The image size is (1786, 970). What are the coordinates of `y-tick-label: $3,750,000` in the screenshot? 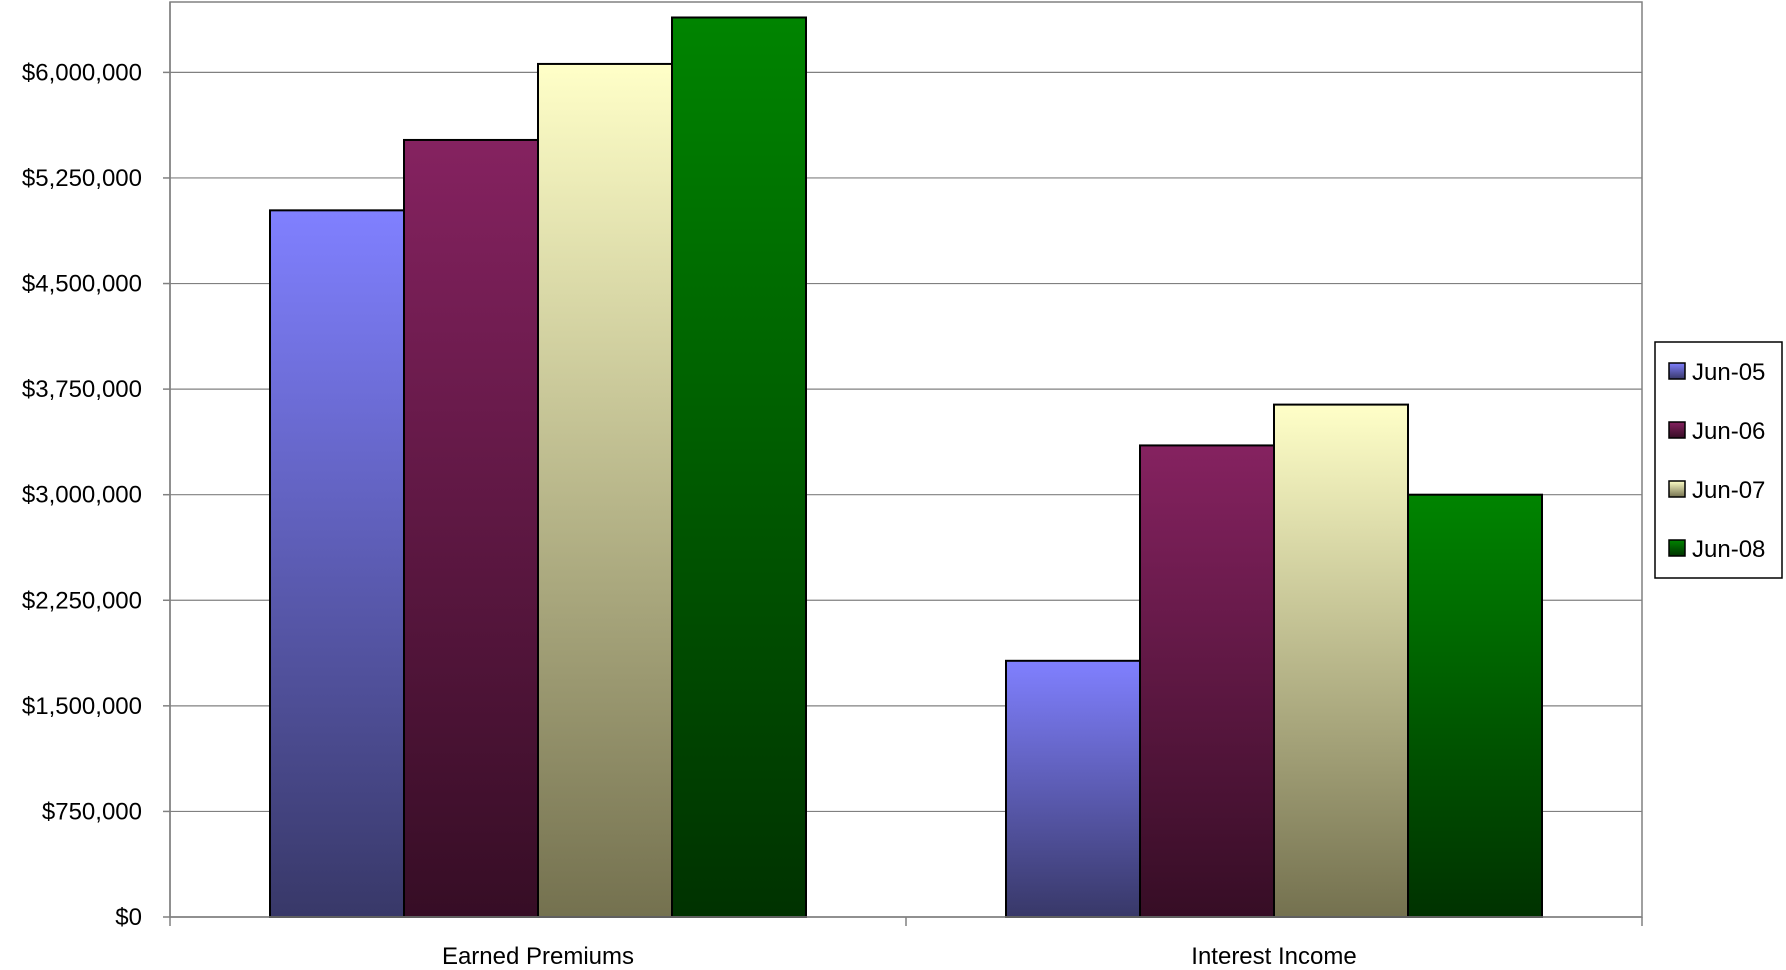 It's located at (82, 389).